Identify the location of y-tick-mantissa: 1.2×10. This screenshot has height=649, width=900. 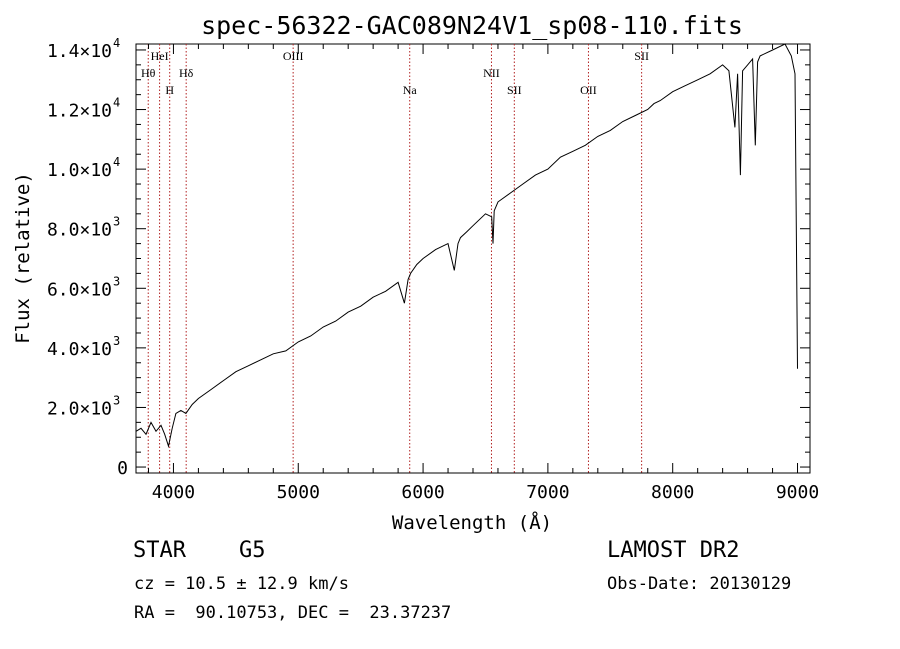
(79, 111).